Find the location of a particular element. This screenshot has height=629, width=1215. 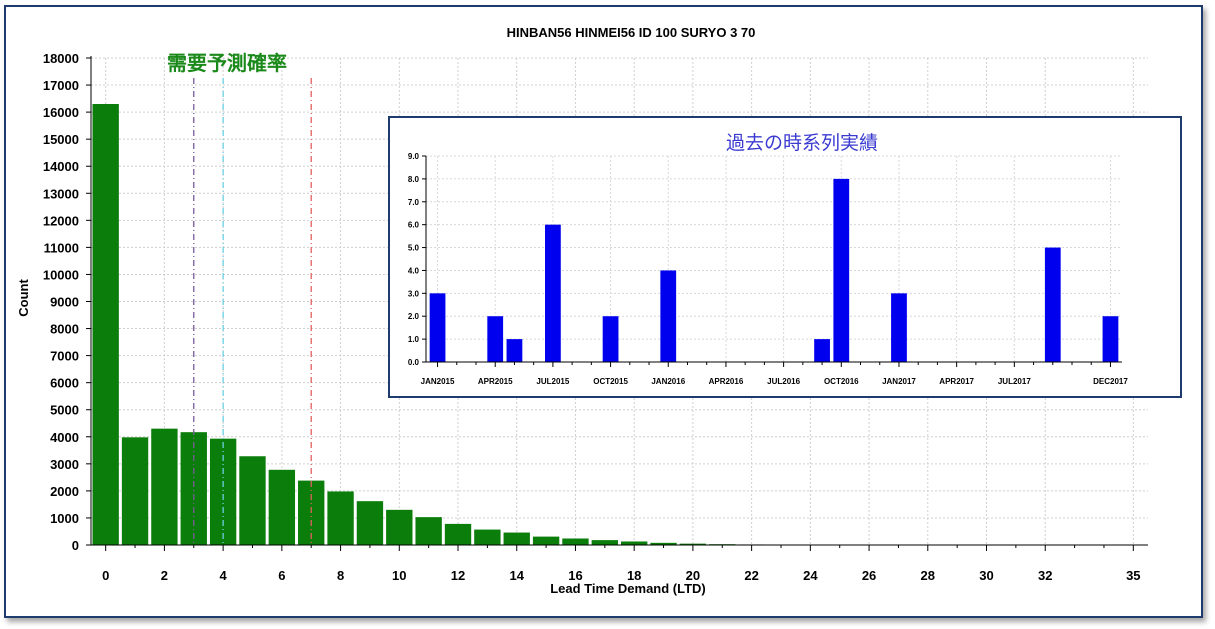

inset-x-tick-label: OCT2015 is located at coordinates (610, 381).